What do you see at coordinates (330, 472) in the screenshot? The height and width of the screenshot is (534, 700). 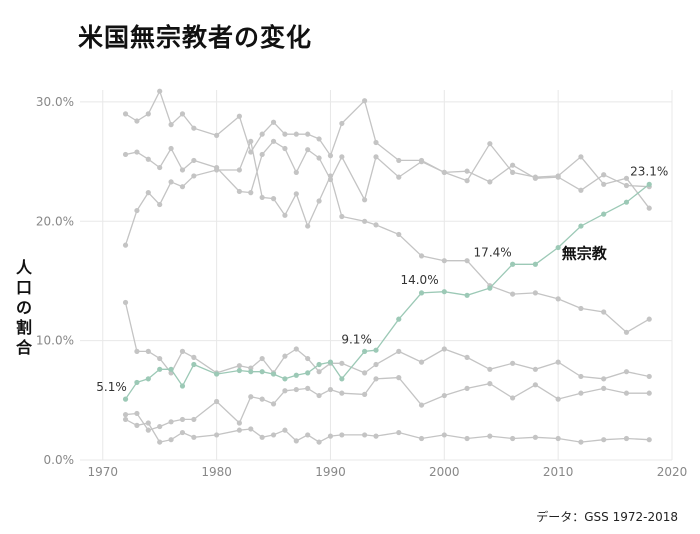 I see `x-tick-label: 1990` at bounding box center [330, 472].